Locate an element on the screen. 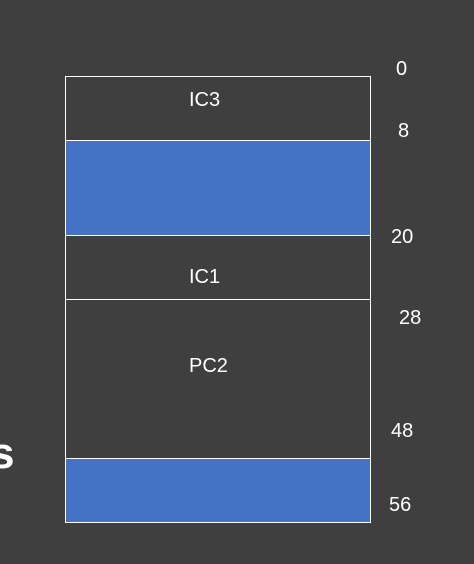 The image size is (474, 564). address-label-20: 20 is located at coordinates (402, 237).